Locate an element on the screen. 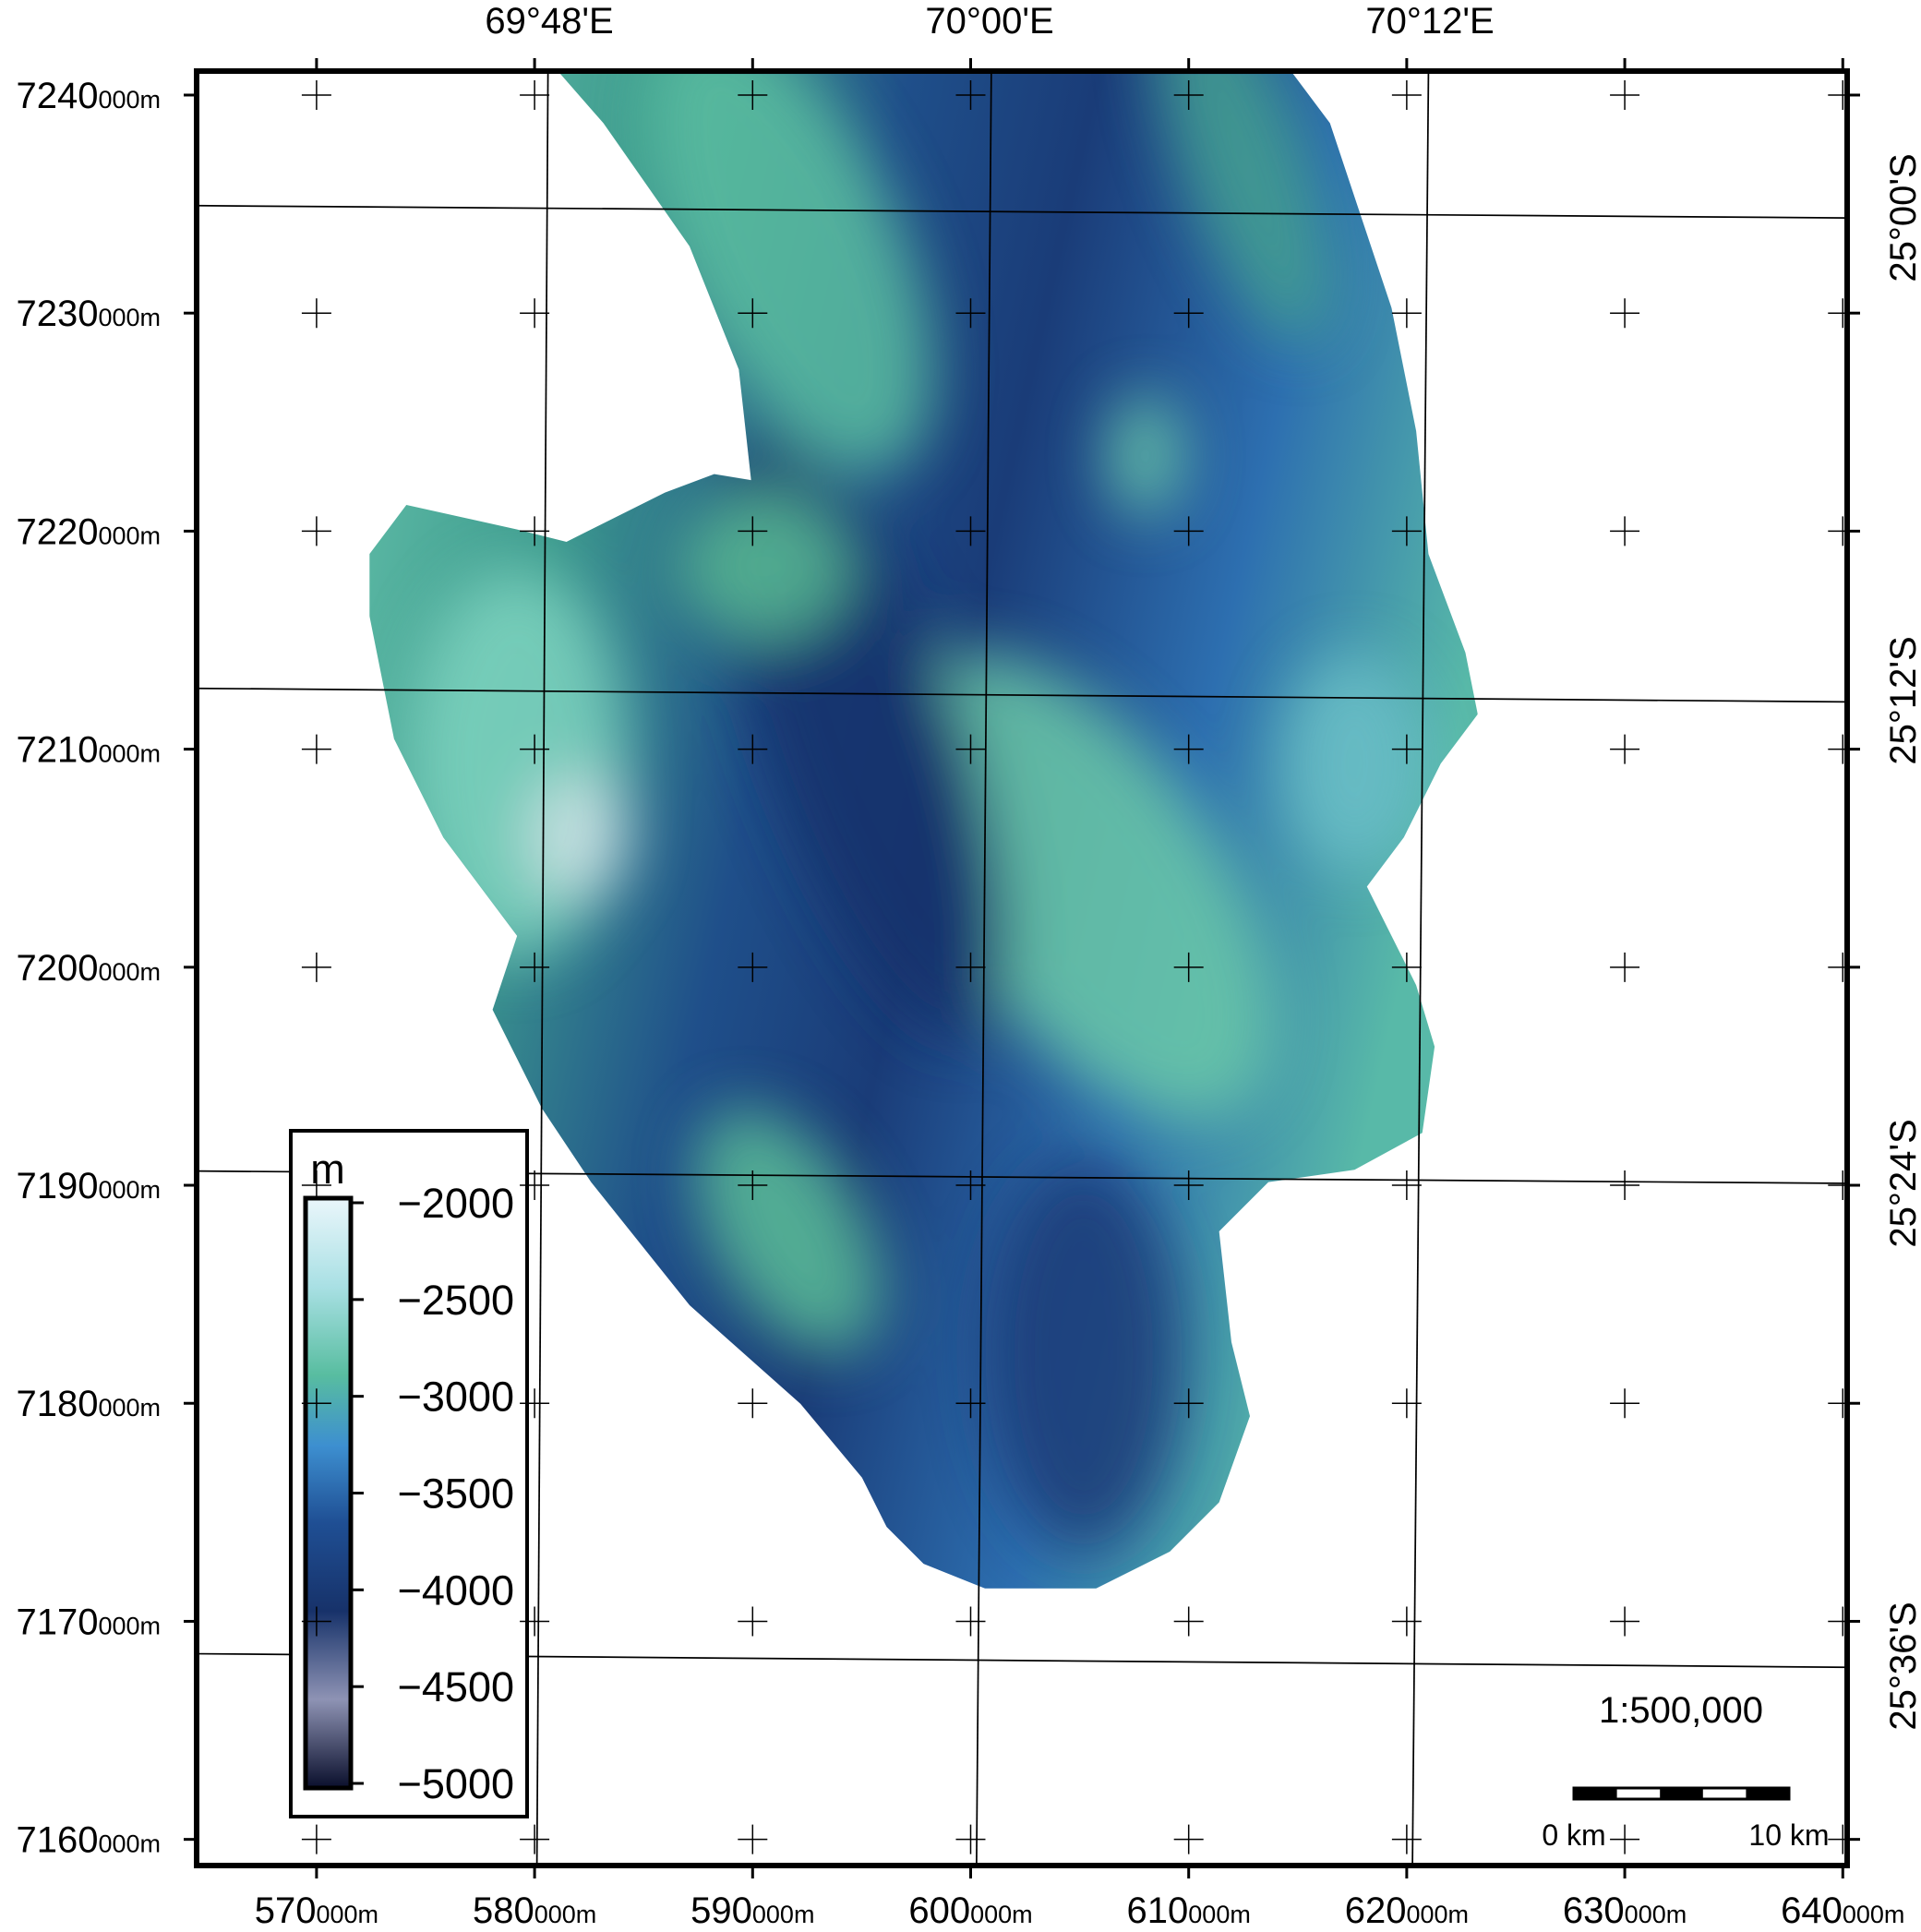  y-tick-label: 7190000m is located at coordinates (88, 1186).